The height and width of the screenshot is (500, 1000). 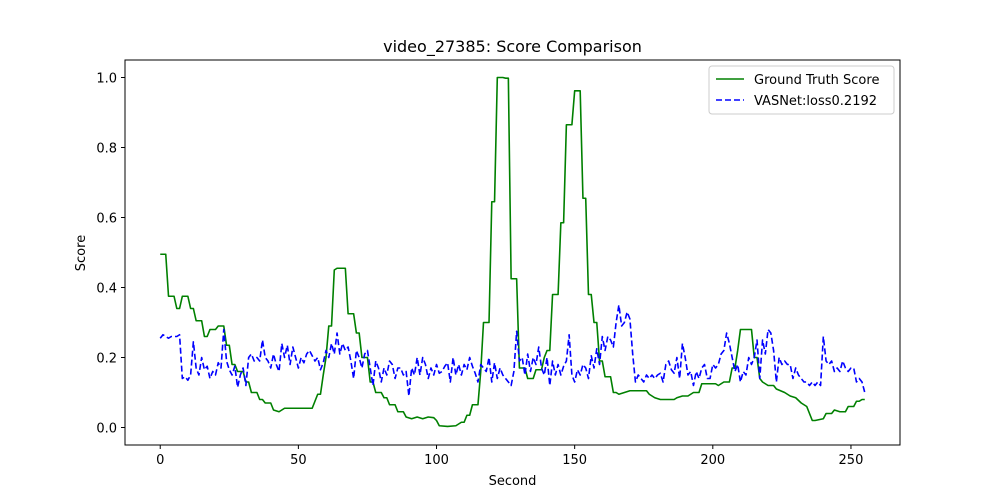 What do you see at coordinates (81, 253) in the screenshot?
I see `y-axis-label: Score` at bounding box center [81, 253].